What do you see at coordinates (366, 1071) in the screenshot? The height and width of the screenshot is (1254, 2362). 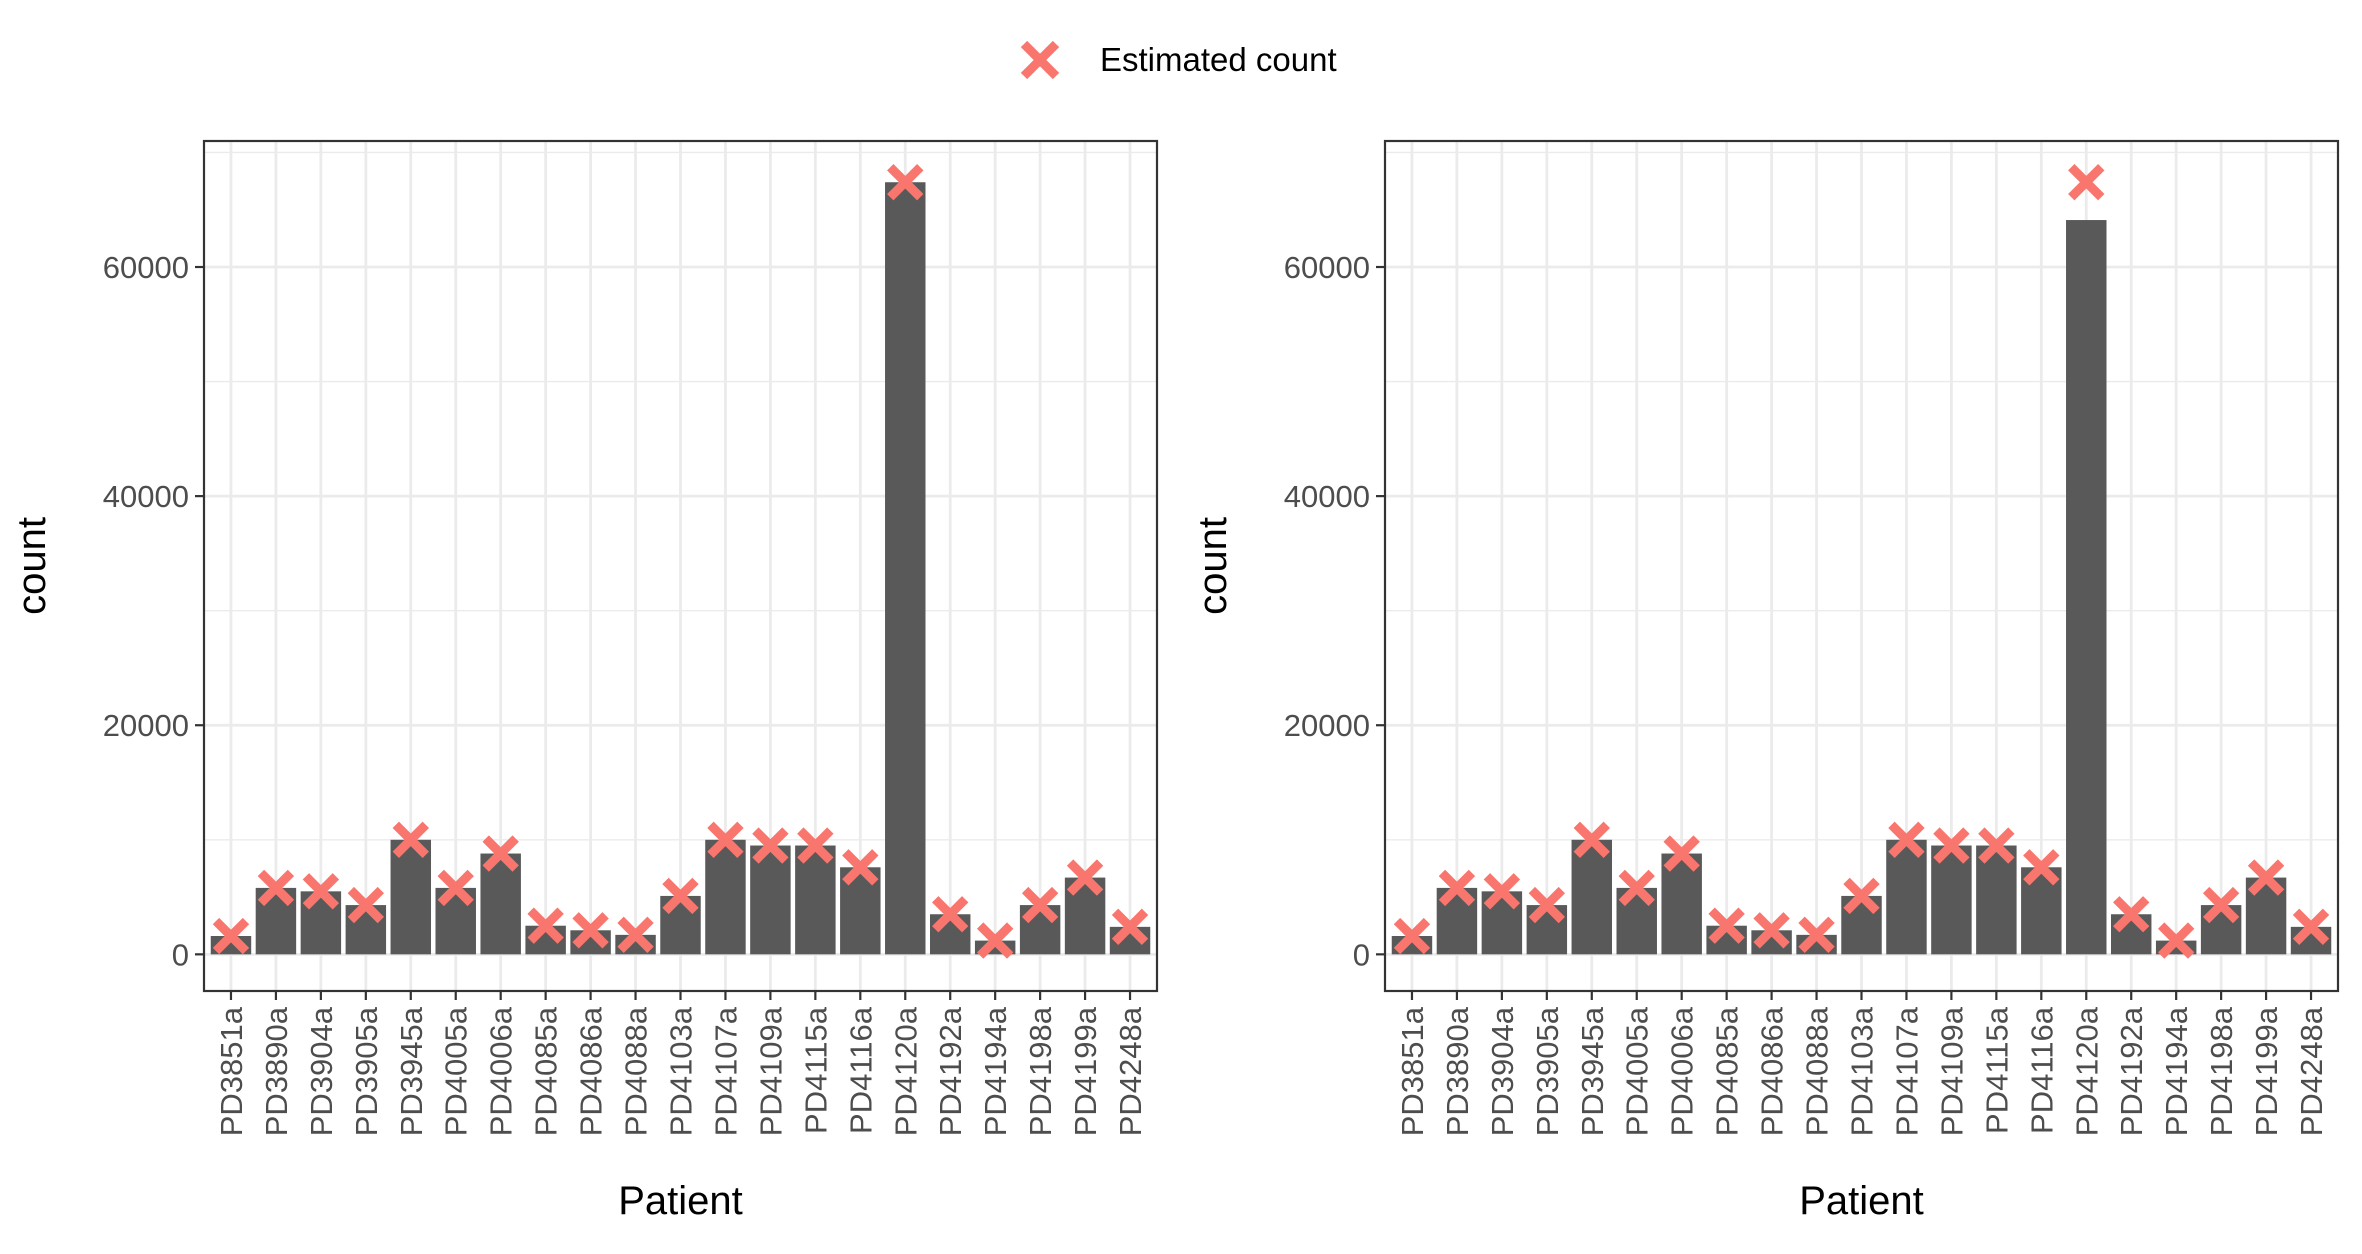 I see `x-tick-label: PD3905a` at bounding box center [366, 1071].